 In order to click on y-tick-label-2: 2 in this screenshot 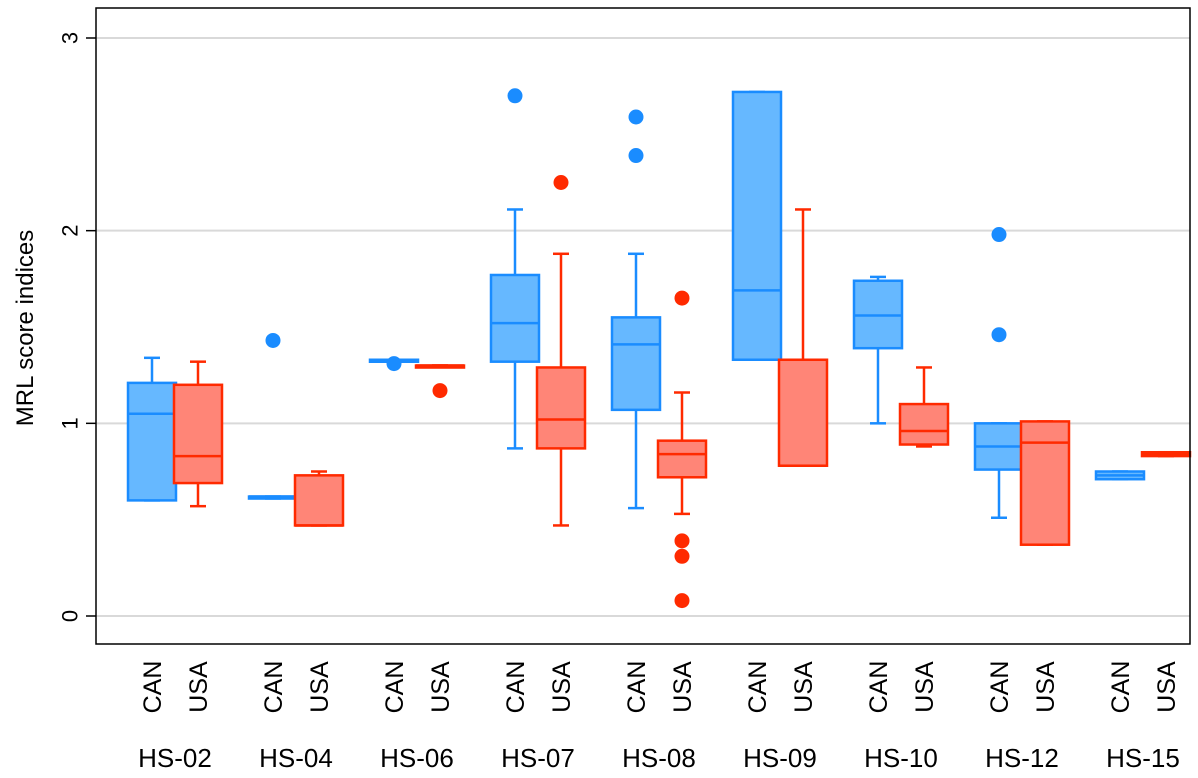, I will do `click(70, 231)`.